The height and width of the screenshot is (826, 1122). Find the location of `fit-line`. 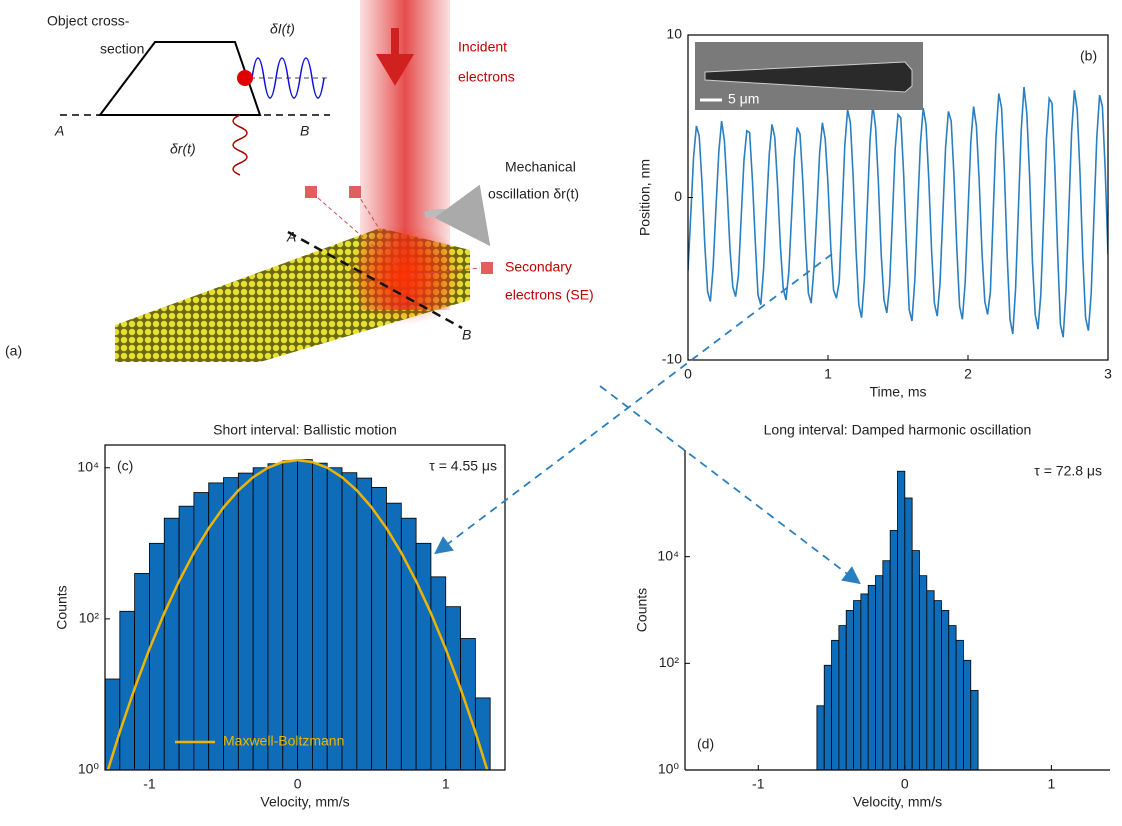

fit-line is located at coordinates (297, 614).